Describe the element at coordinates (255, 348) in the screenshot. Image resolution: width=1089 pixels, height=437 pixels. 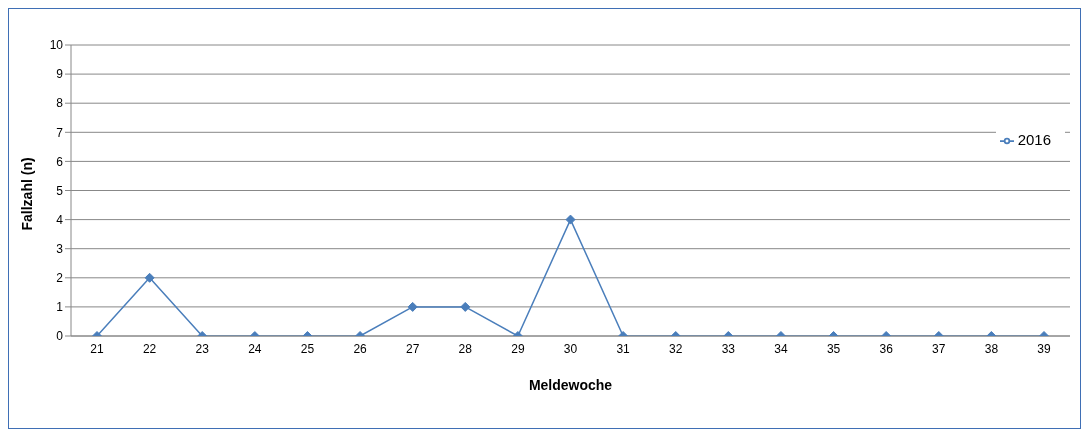
I see `x-tick-label: 24` at that location.